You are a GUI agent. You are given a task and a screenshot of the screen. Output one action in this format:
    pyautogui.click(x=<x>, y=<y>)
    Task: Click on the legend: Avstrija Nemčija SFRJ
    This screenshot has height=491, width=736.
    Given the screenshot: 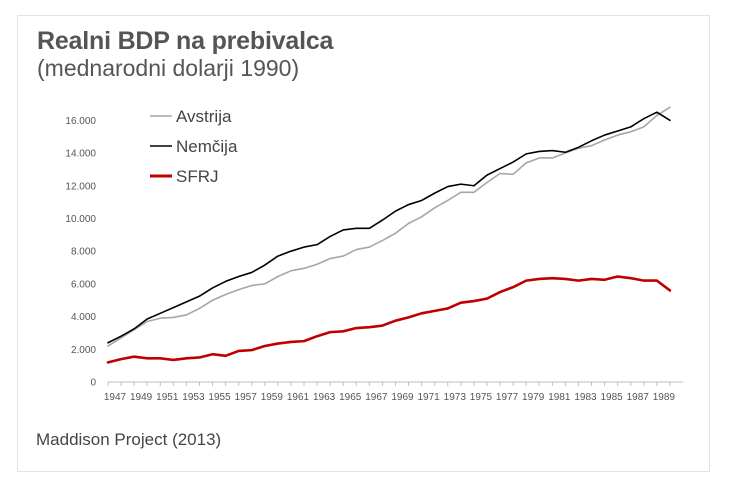 What is the action you would take?
    pyautogui.click(x=194, y=146)
    